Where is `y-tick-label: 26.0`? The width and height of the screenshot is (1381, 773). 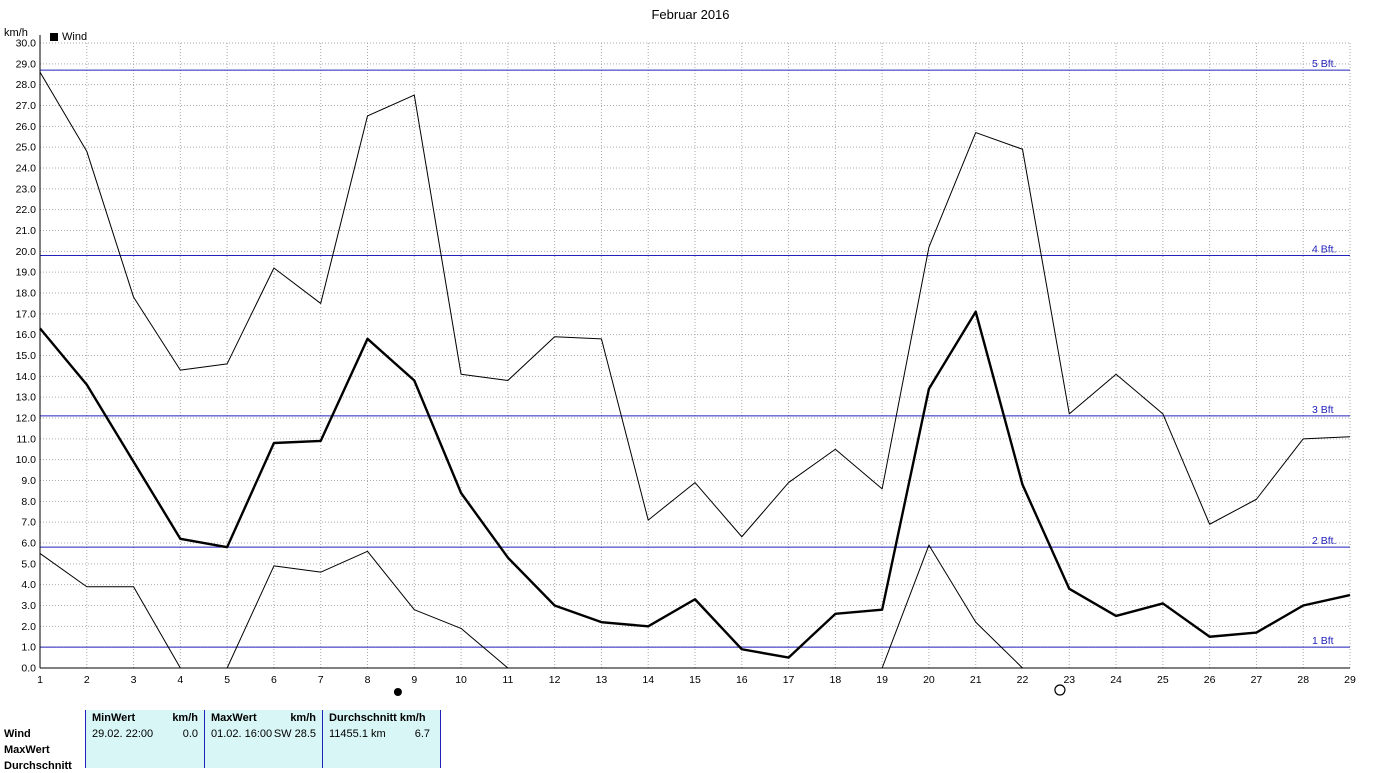
y-tick-label: 26.0 is located at coordinates (26, 127).